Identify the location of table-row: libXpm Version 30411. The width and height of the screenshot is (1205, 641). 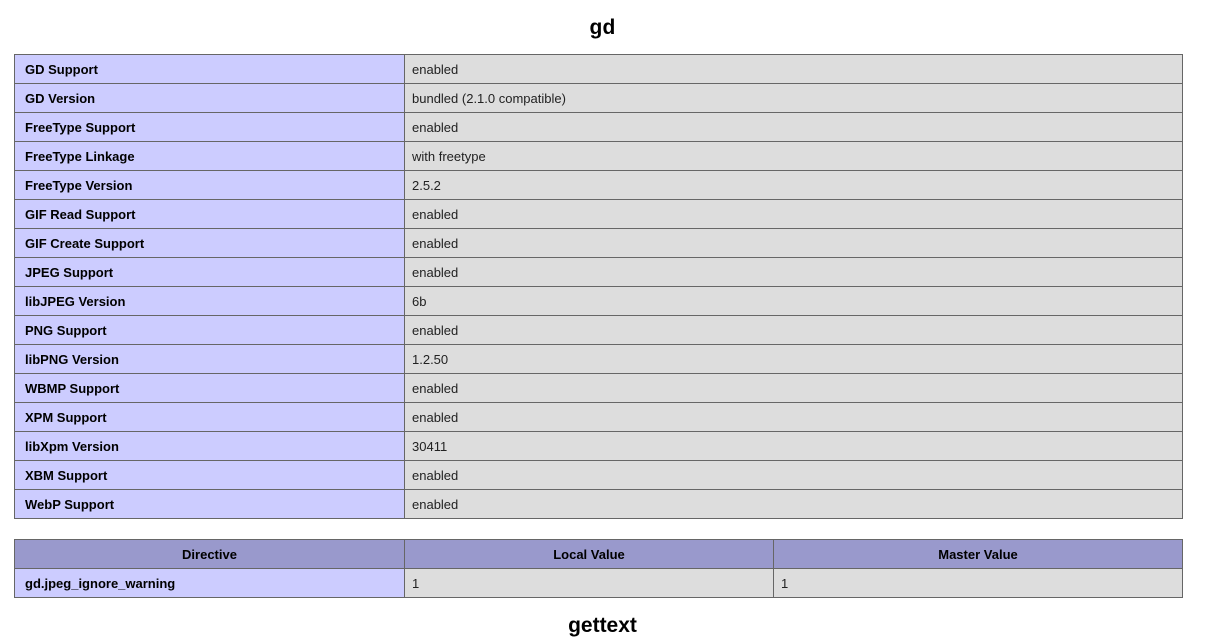
(598, 446).